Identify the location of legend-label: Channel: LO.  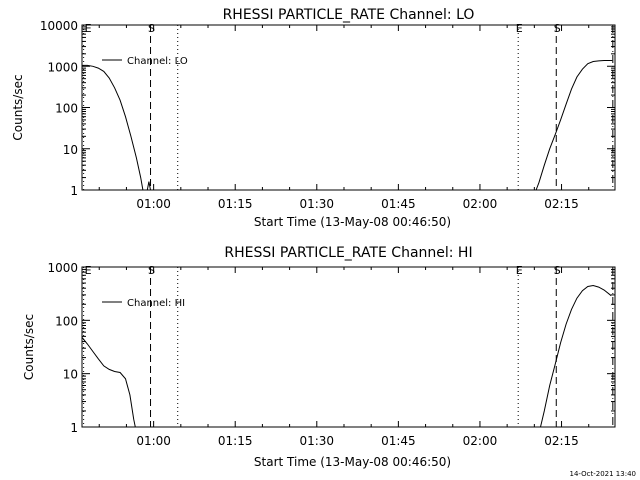
(157, 61).